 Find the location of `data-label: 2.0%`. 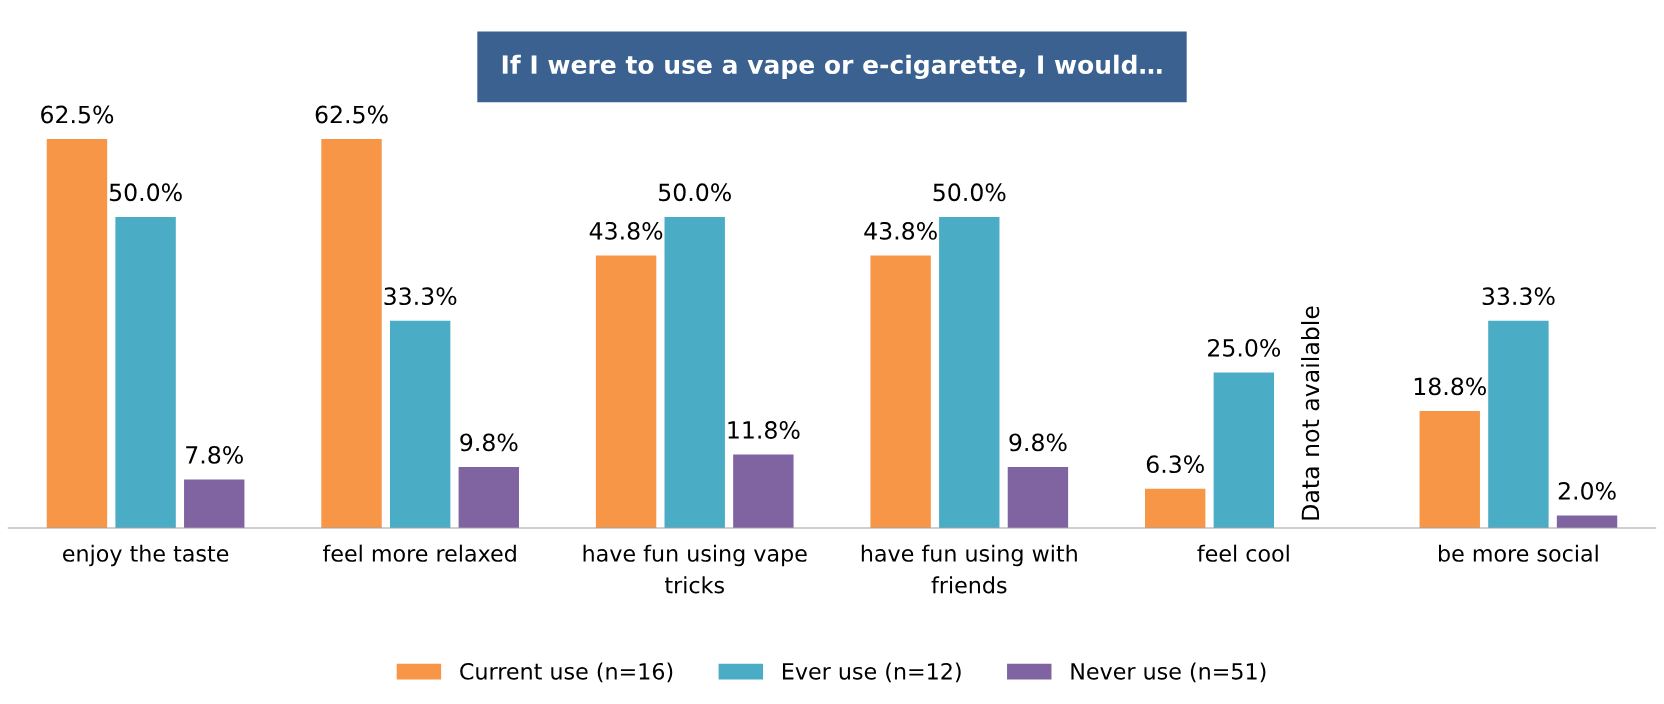

data-label: 2.0% is located at coordinates (1587, 491).